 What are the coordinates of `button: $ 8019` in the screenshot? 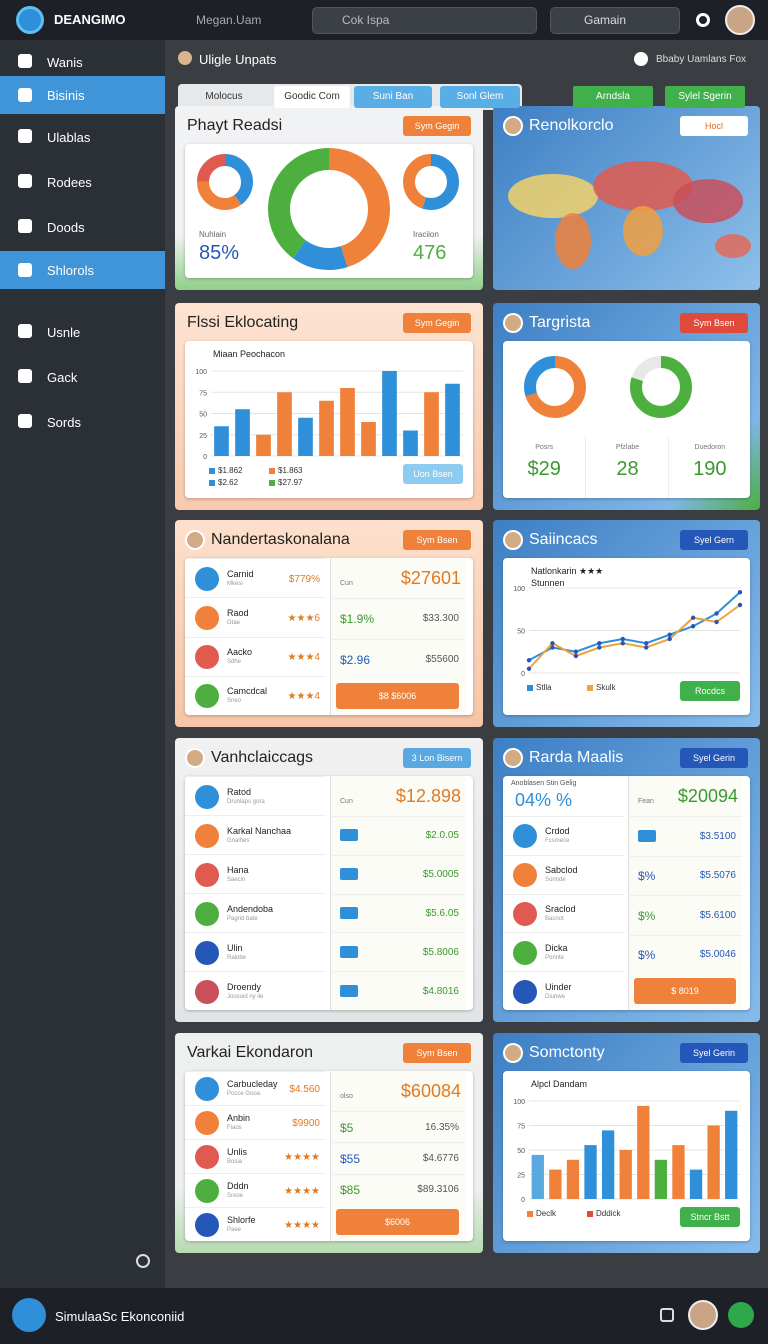 It's located at (685, 991).